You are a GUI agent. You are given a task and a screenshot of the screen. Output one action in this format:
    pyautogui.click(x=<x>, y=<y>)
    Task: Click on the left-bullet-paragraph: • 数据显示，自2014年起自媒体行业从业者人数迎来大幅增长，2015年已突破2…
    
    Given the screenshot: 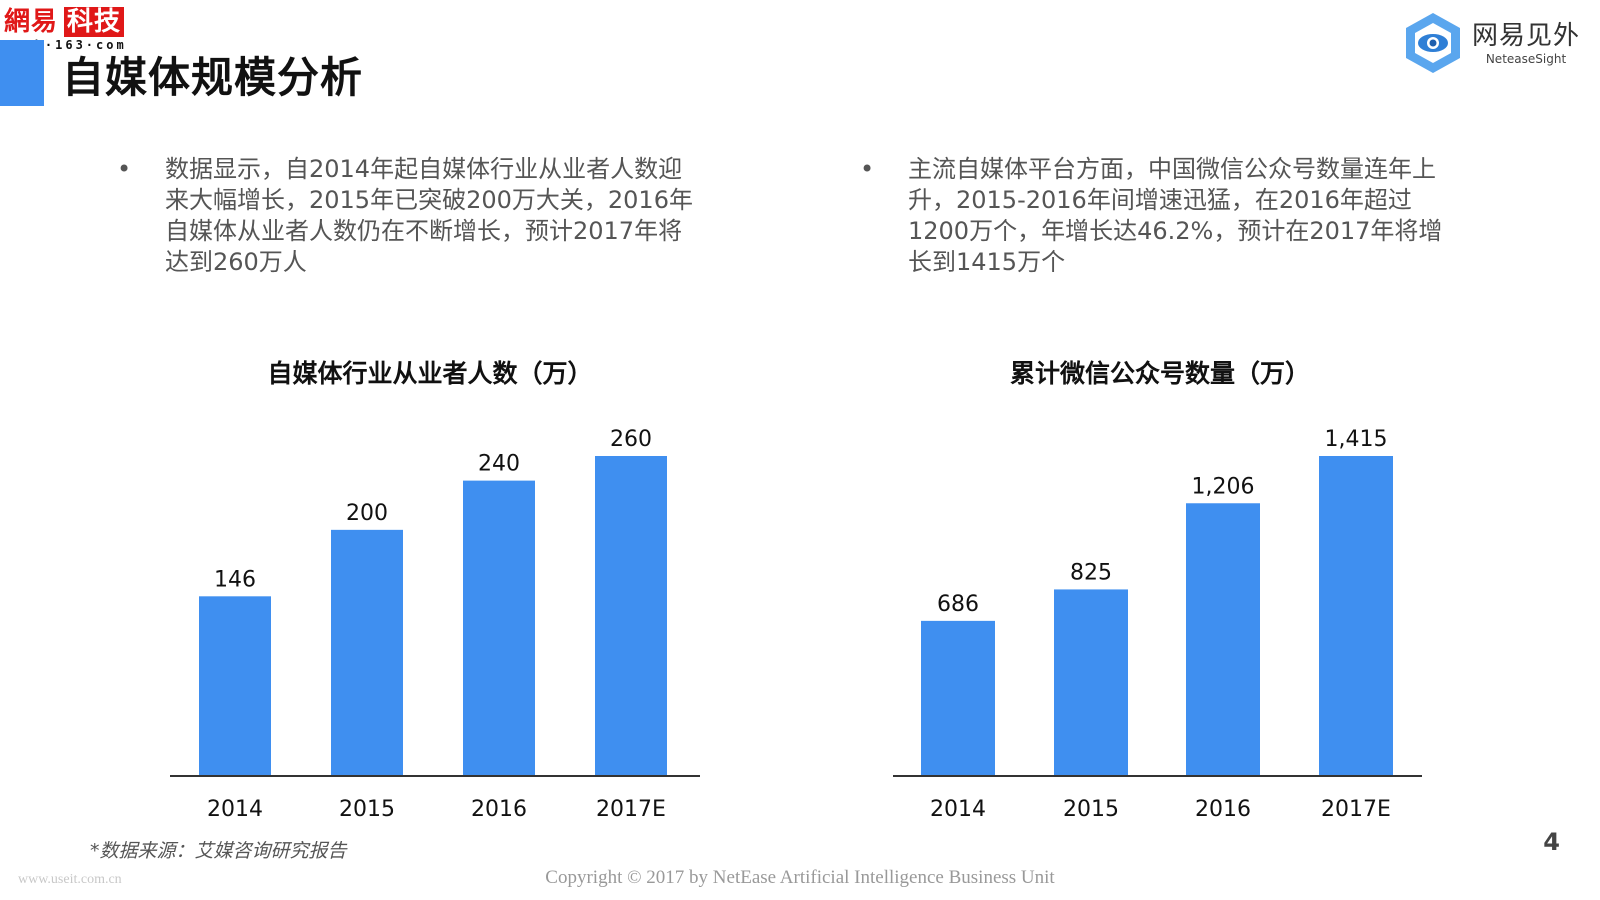 What is the action you would take?
    pyautogui.click(x=411, y=216)
    